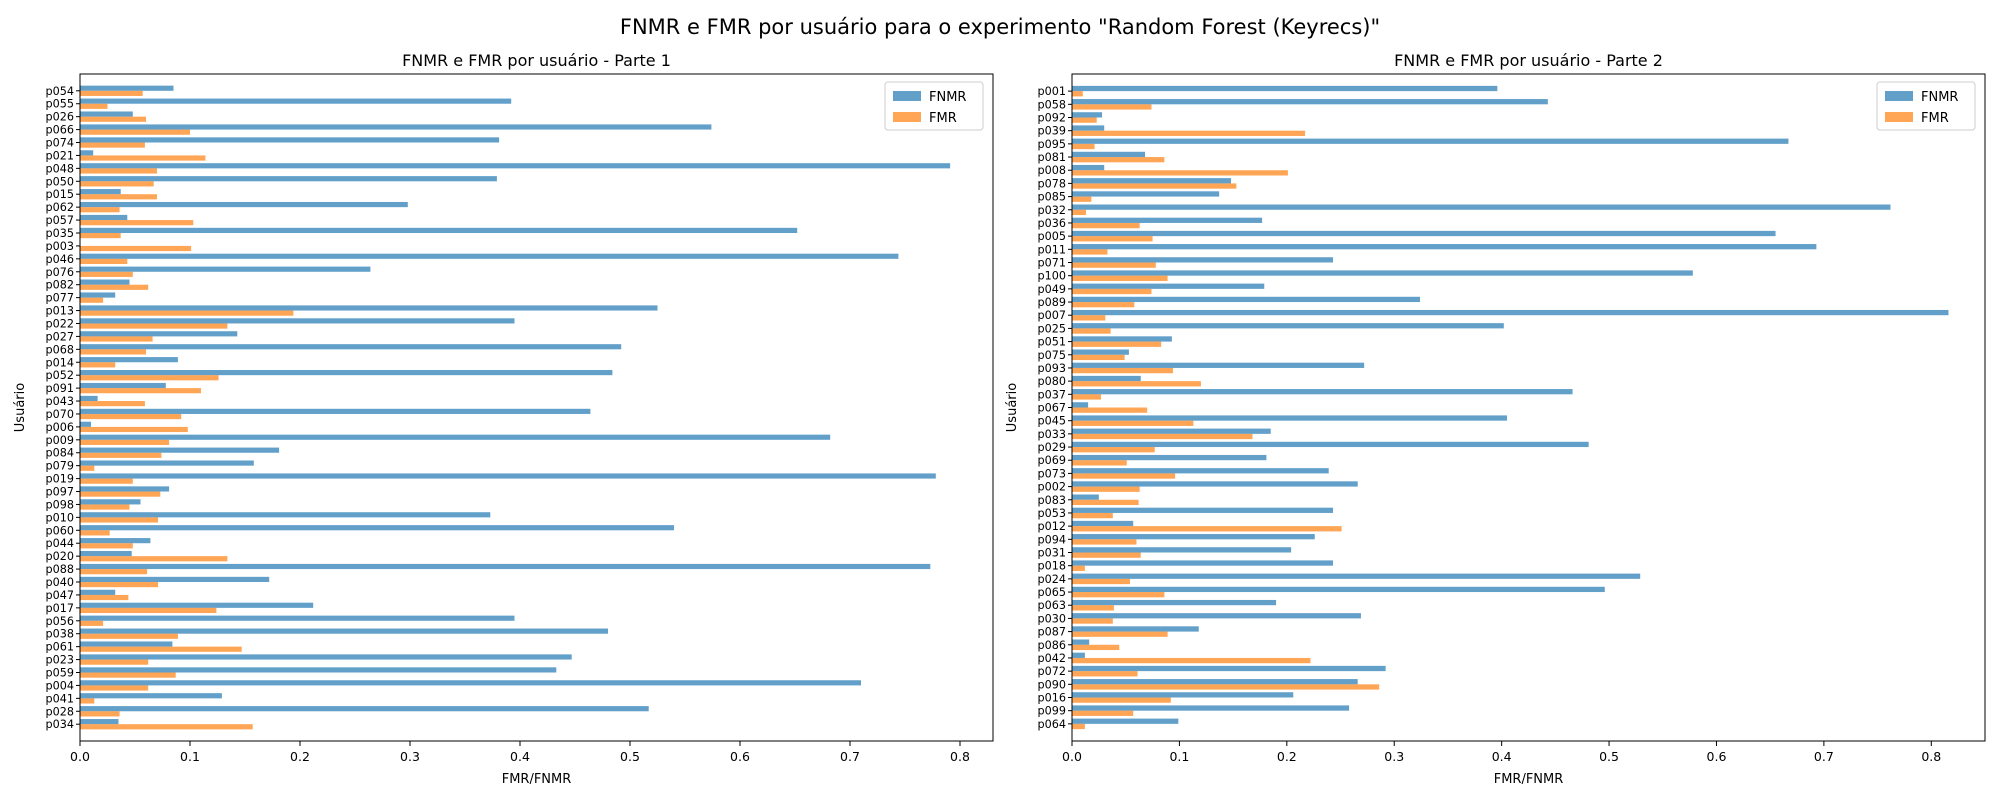 This screenshot has height=800, width=2000. What do you see at coordinates (1114, 265) in the screenshot?
I see `bar-fmr-p071` at bounding box center [1114, 265].